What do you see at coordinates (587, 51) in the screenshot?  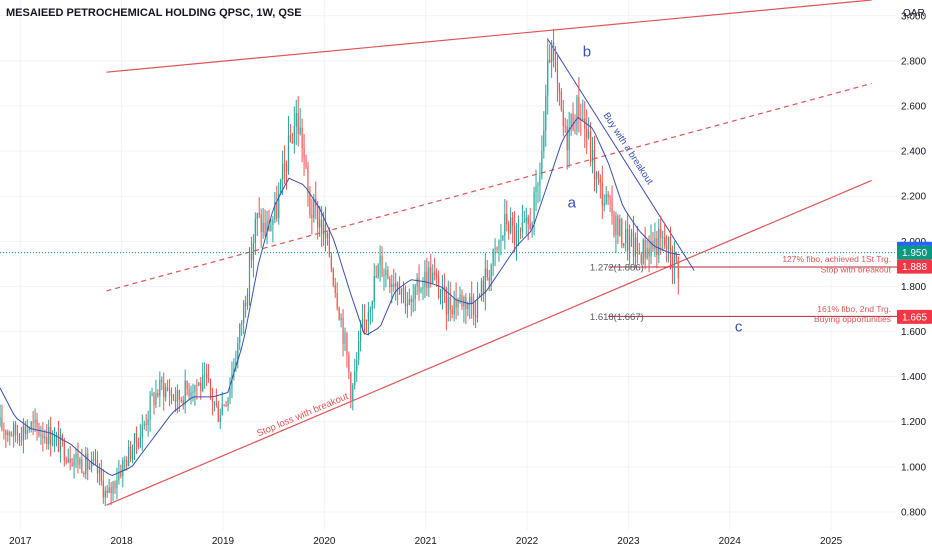 I see `wave-b-label: b` at bounding box center [587, 51].